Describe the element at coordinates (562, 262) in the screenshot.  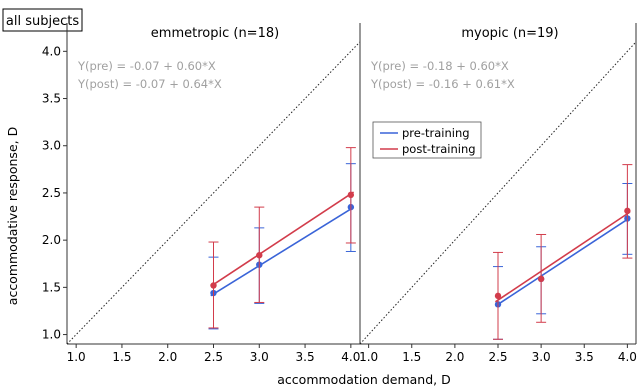
I see `myopic-fit-line-pre` at that location.